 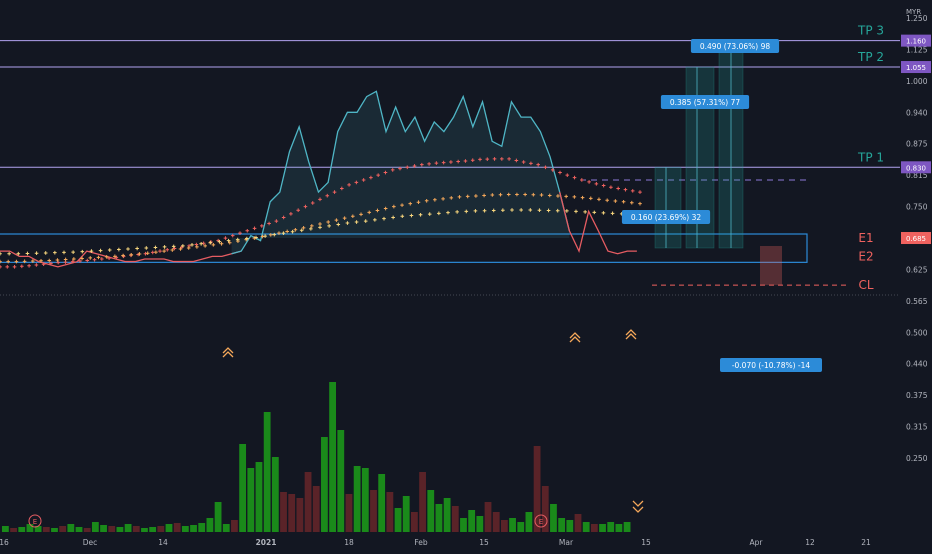 I want to click on x-tick-label: 21, so click(x=866, y=542).